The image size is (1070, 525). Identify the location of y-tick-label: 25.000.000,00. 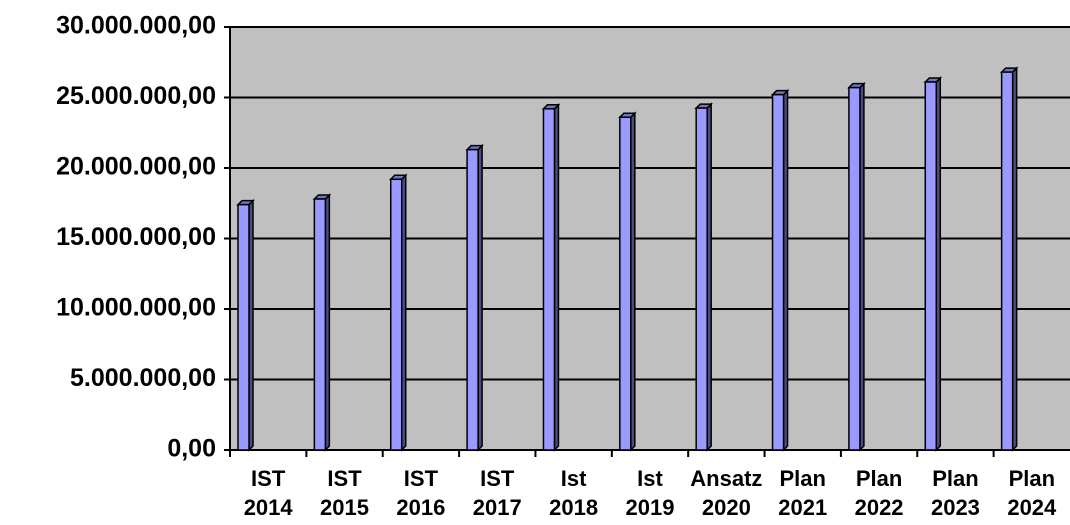
(136, 96).